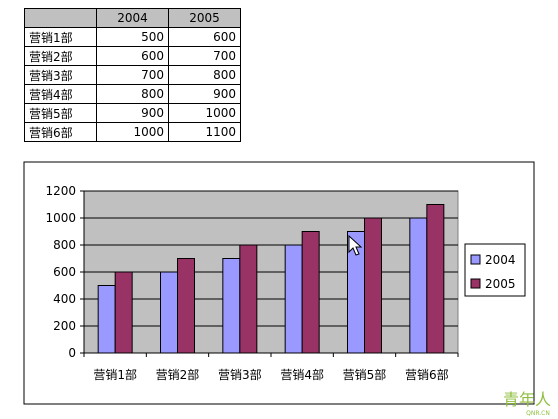 The image size is (558, 419). I want to click on y-tick-label: 1000, so click(60, 218).